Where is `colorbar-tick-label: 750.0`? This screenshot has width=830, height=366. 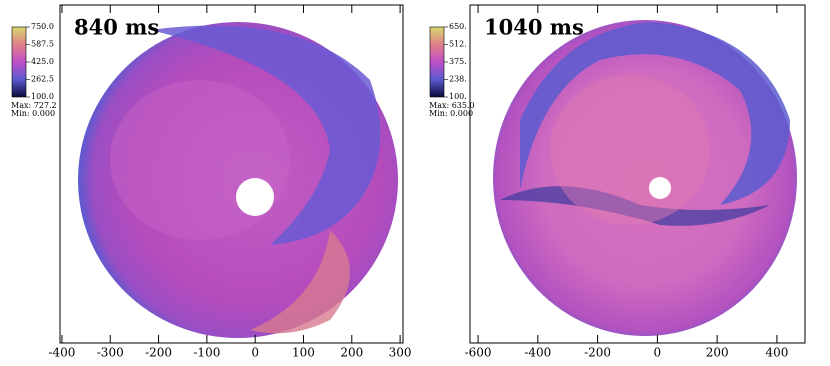 colorbar-tick-label: 750.0 is located at coordinates (42, 26).